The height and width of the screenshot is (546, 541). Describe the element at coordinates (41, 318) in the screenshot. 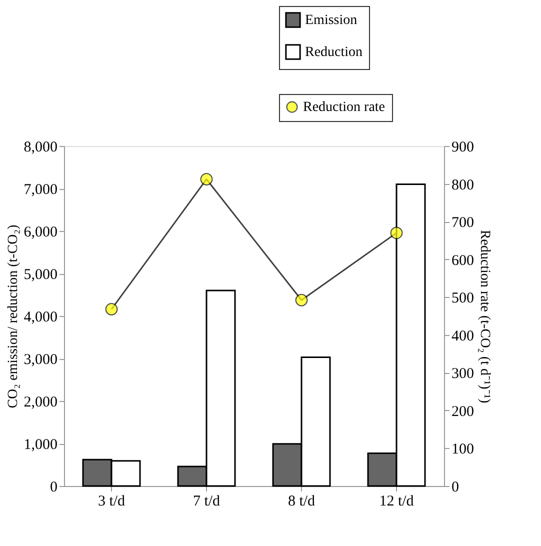

I see `y-tick-label: 4,000` at that location.